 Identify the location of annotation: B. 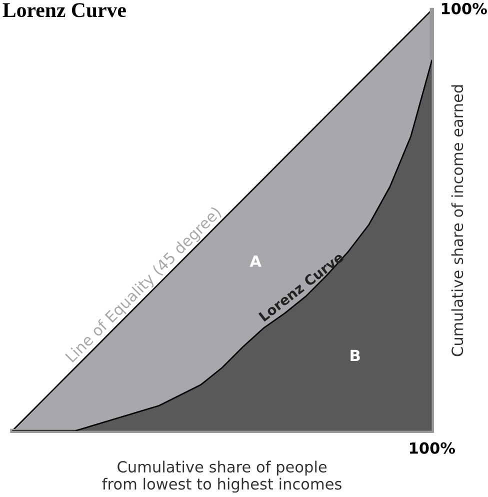
(355, 356).